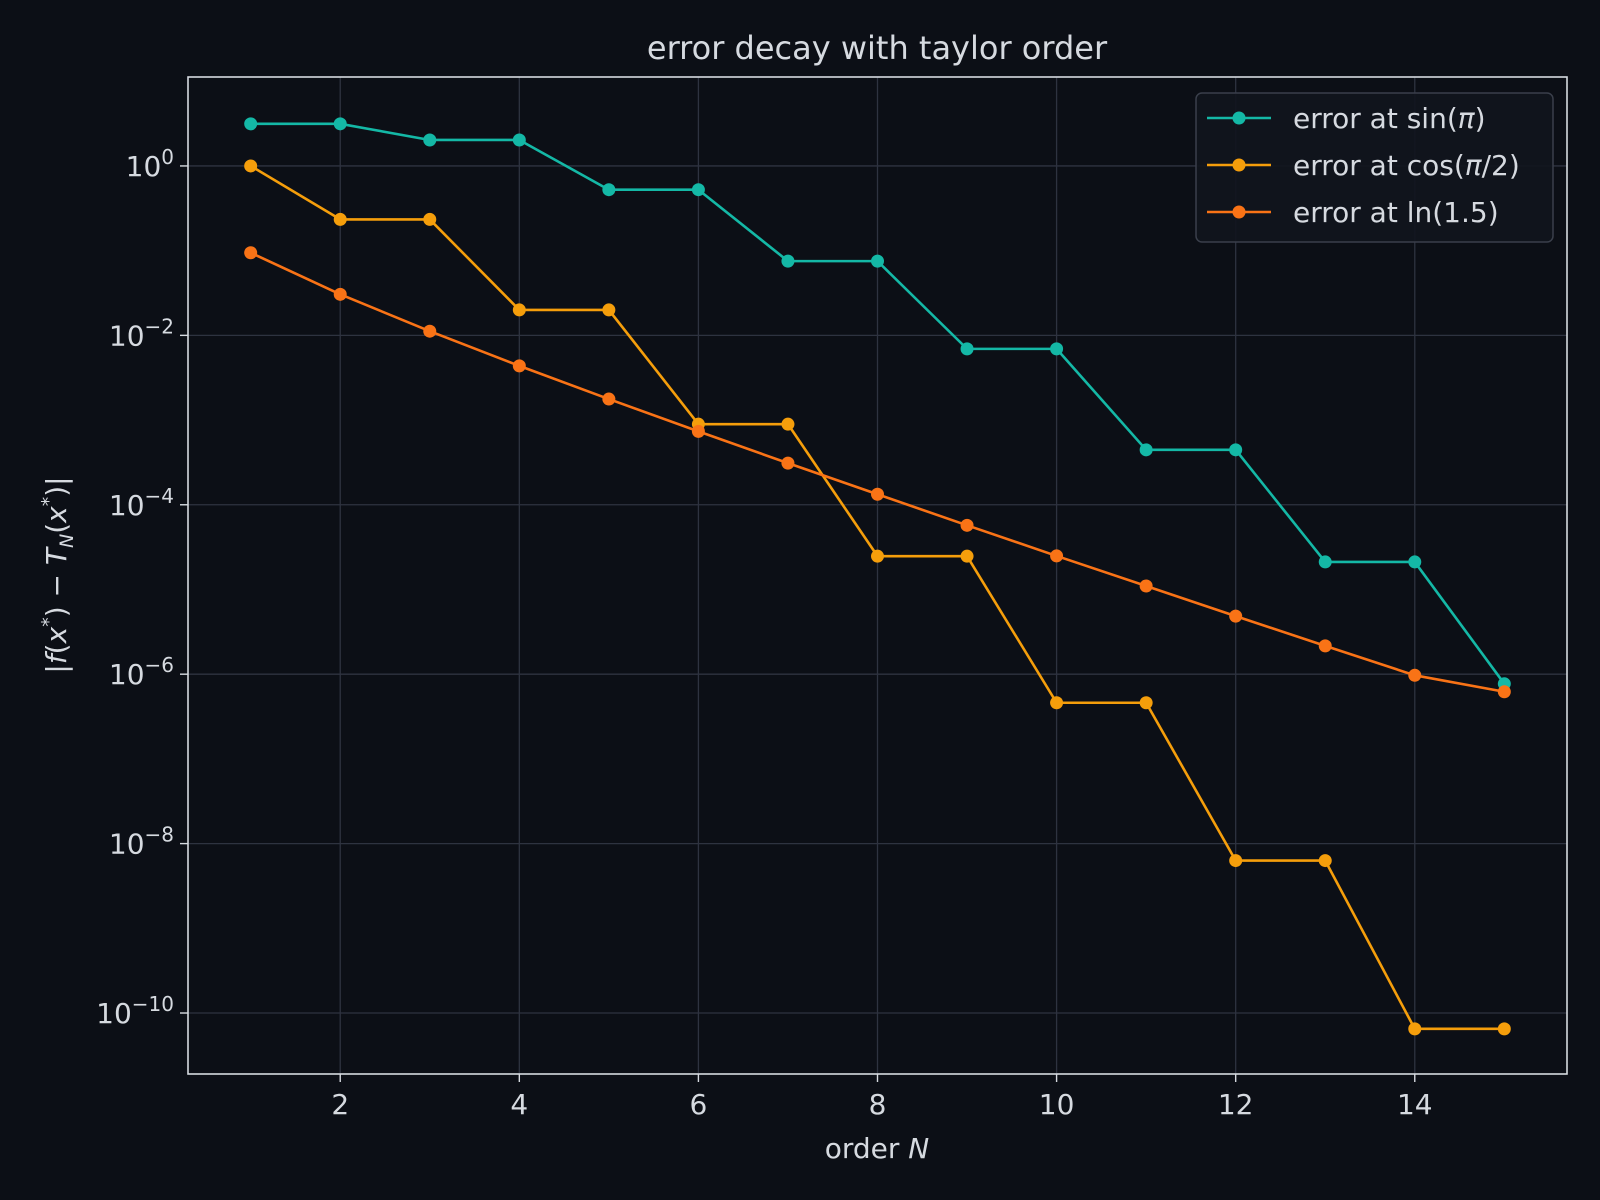  What do you see at coordinates (1239, 118) in the screenshot?
I see `legend-marker-sin` at bounding box center [1239, 118].